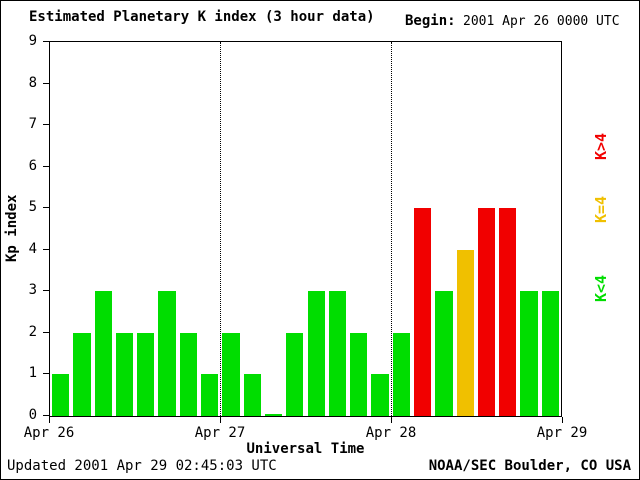 Image resolution: width=640 pixels, height=480 pixels. Describe the element at coordinates (601, 146) in the screenshot. I see `legend-item-gt4: K>4` at that location.